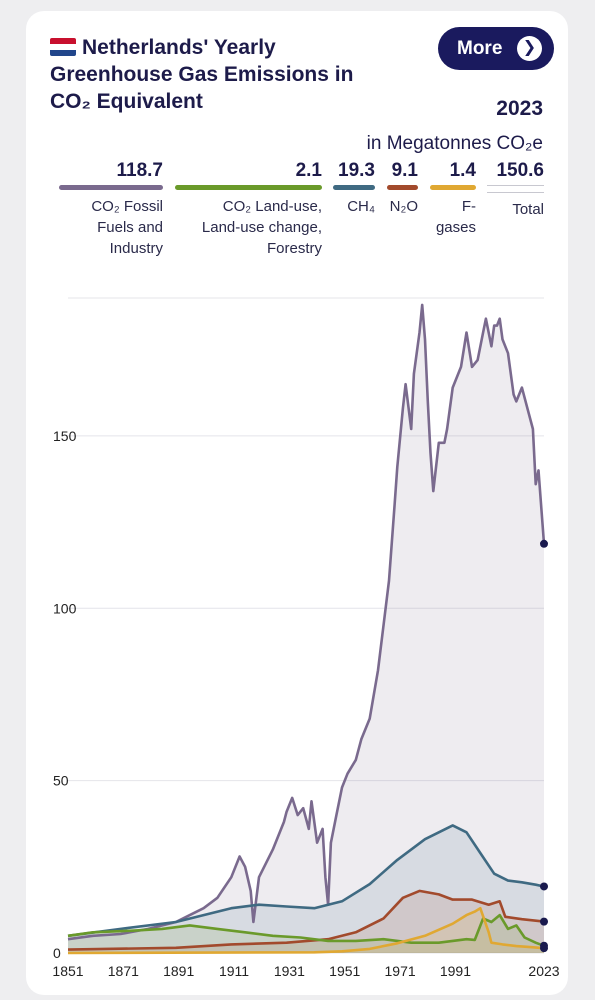  Describe the element at coordinates (65, 608) in the screenshot. I see `y-tick-label: 100` at that location.